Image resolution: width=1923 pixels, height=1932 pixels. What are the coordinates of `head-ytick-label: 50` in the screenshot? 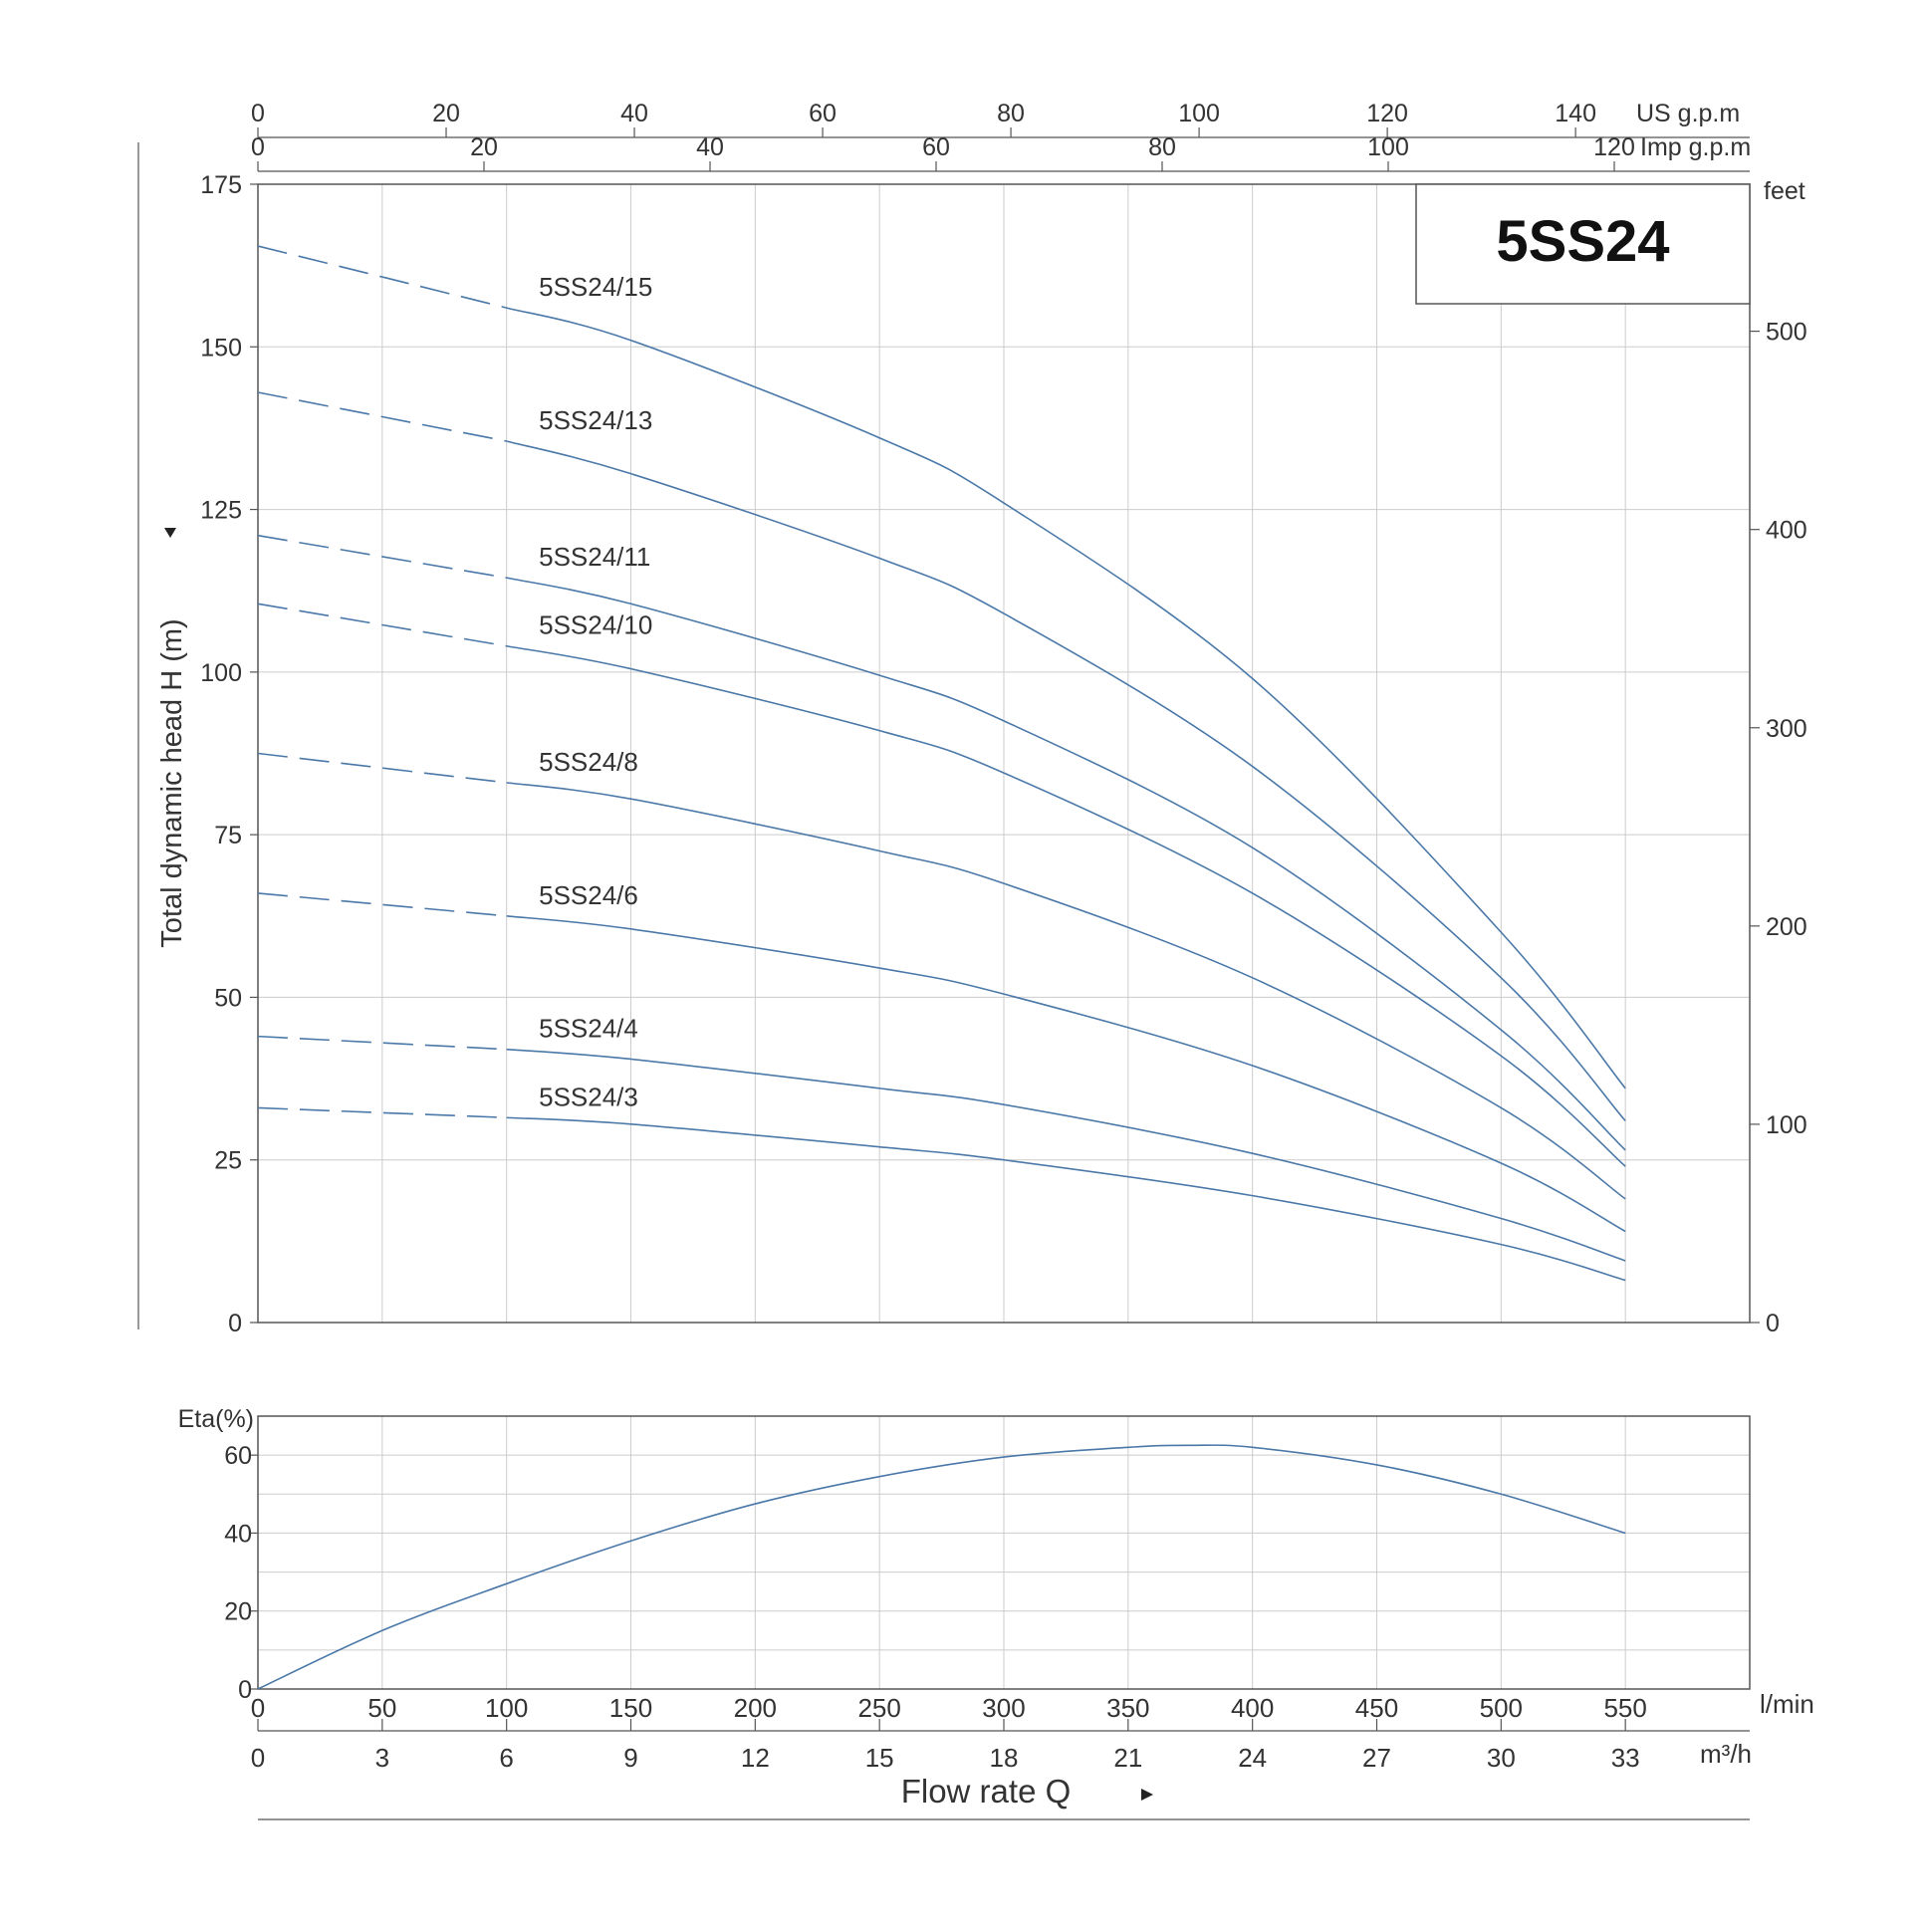 It's located at (228, 998).